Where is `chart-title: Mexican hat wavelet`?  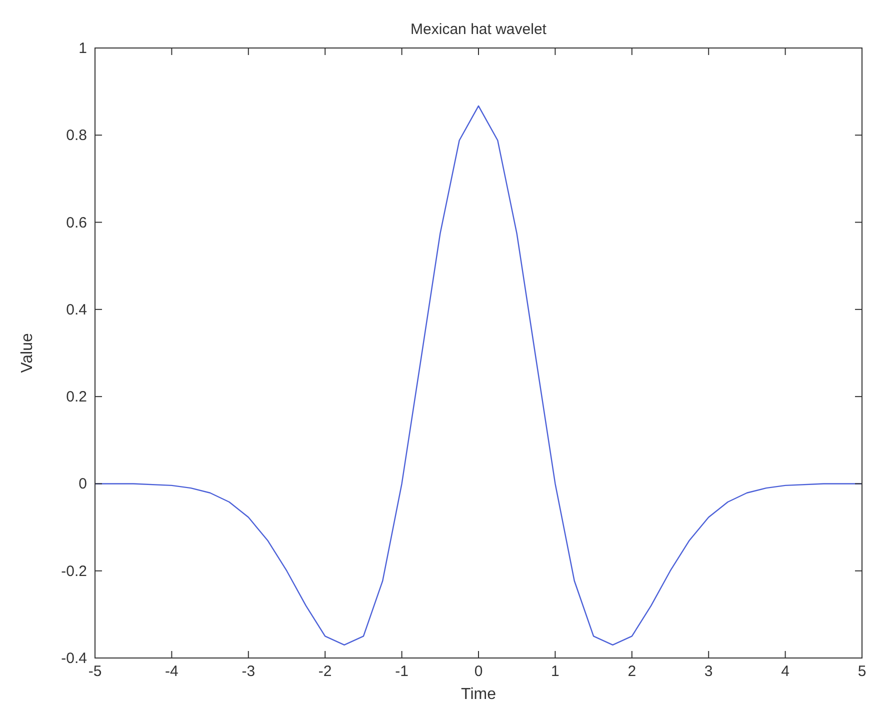 chart-title: Mexican hat wavelet is located at coordinates (479, 29).